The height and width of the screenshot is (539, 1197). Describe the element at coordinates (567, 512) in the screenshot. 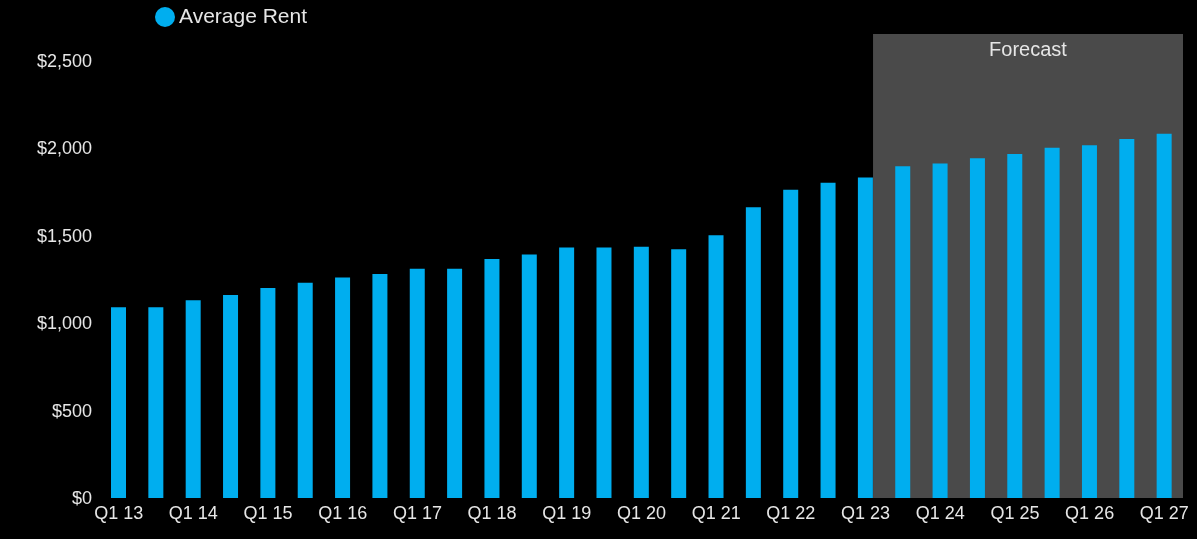

I see `x-tick-label: Q1 19` at that location.